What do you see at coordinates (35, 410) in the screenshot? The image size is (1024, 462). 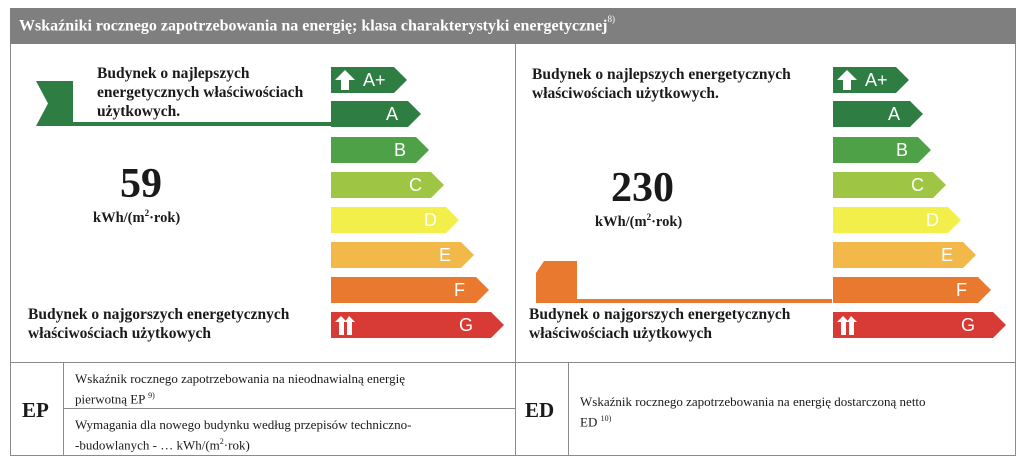 I see `ep-code: EP` at bounding box center [35, 410].